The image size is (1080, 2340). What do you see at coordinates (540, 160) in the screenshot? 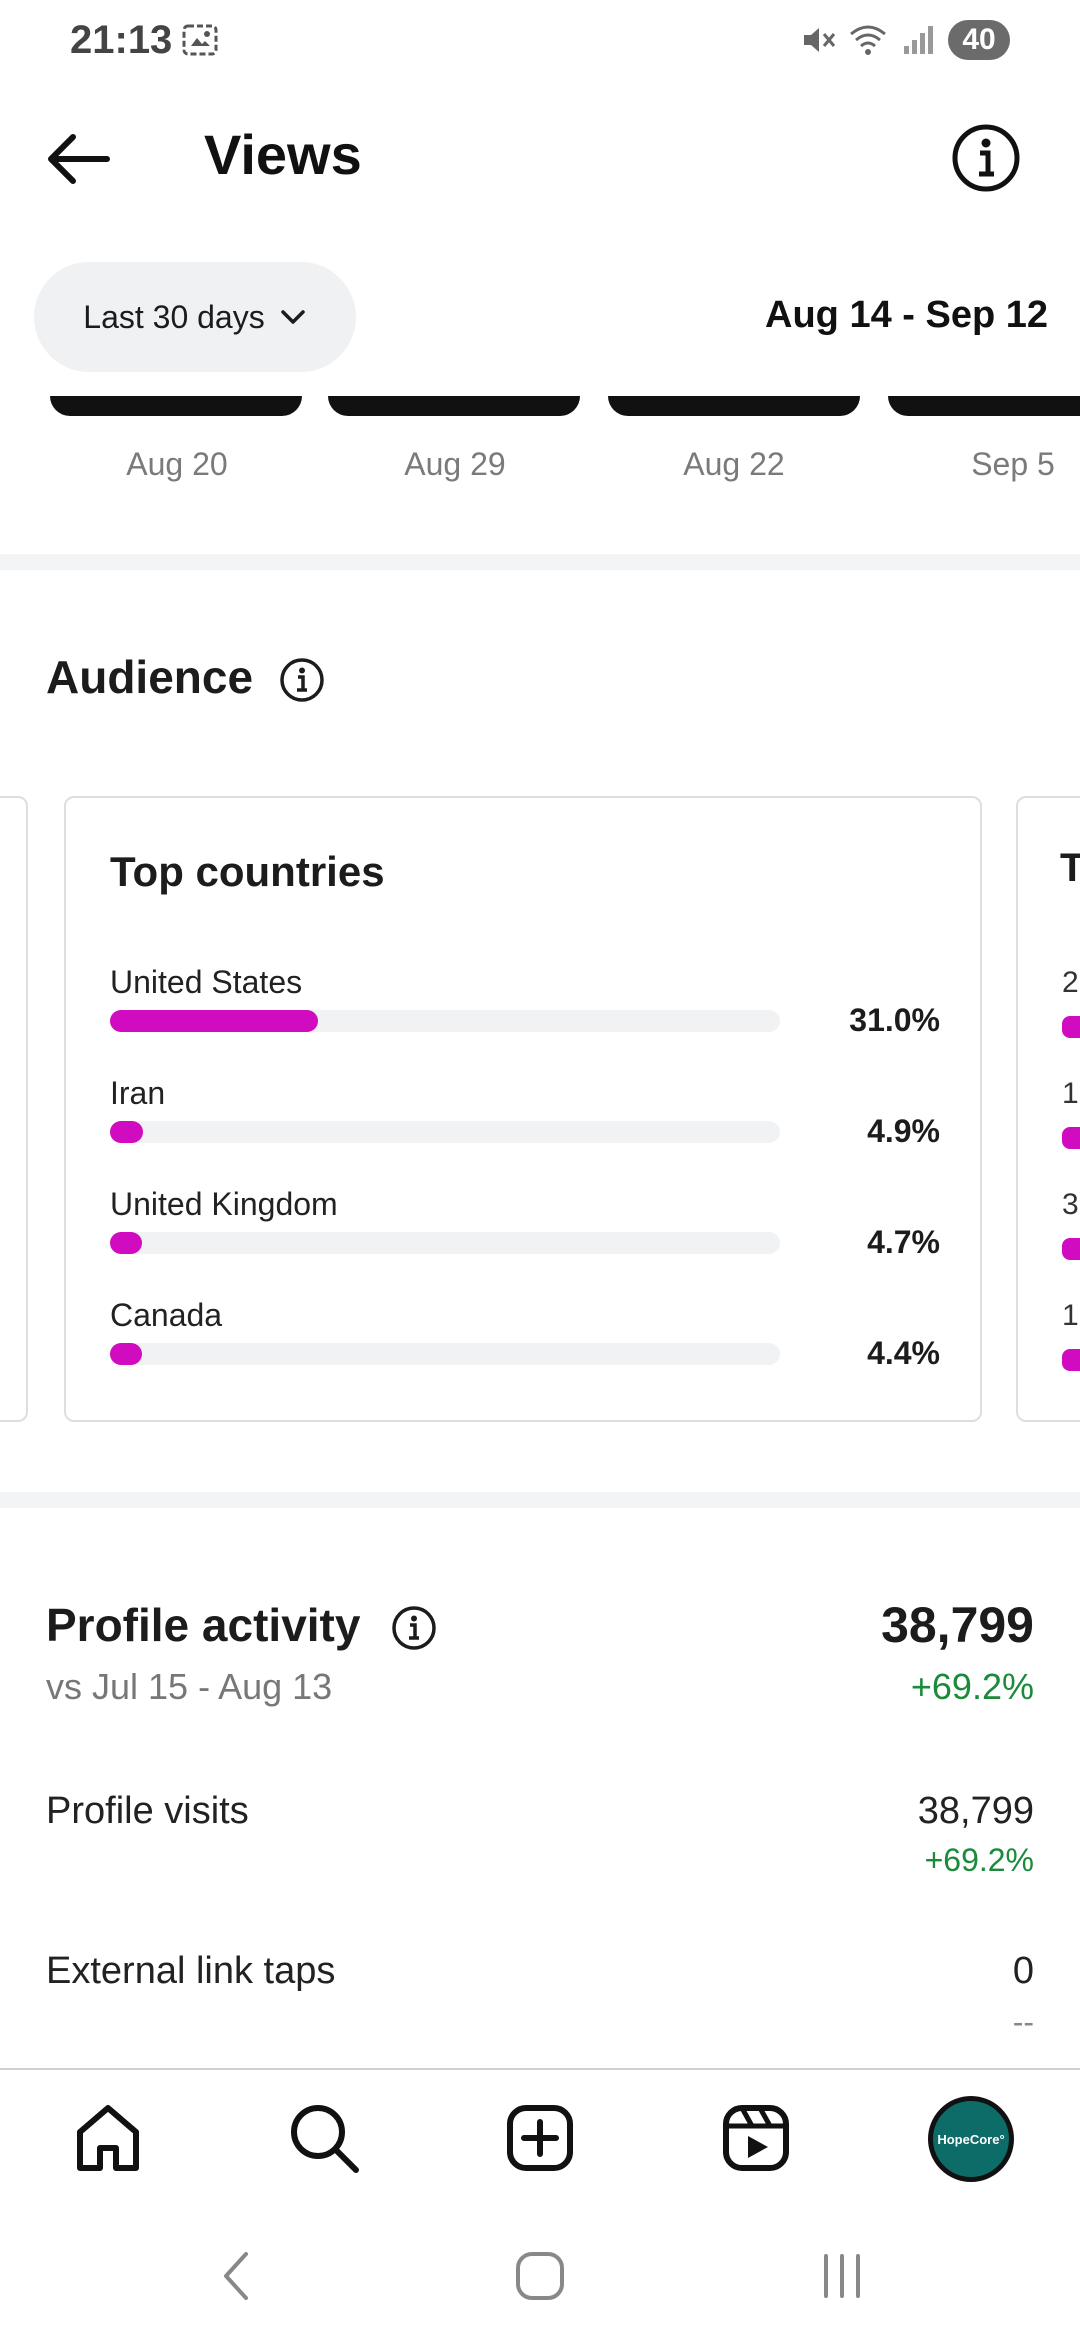
I see `header: Views` at bounding box center [540, 160].